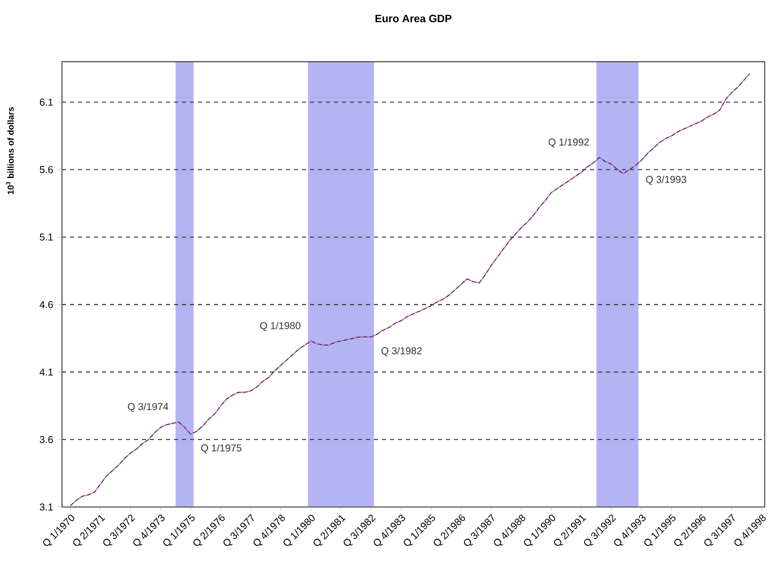 The height and width of the screenshot is (579, 768). I want to click on y-tick-label: 4.6, so click(46, 304).